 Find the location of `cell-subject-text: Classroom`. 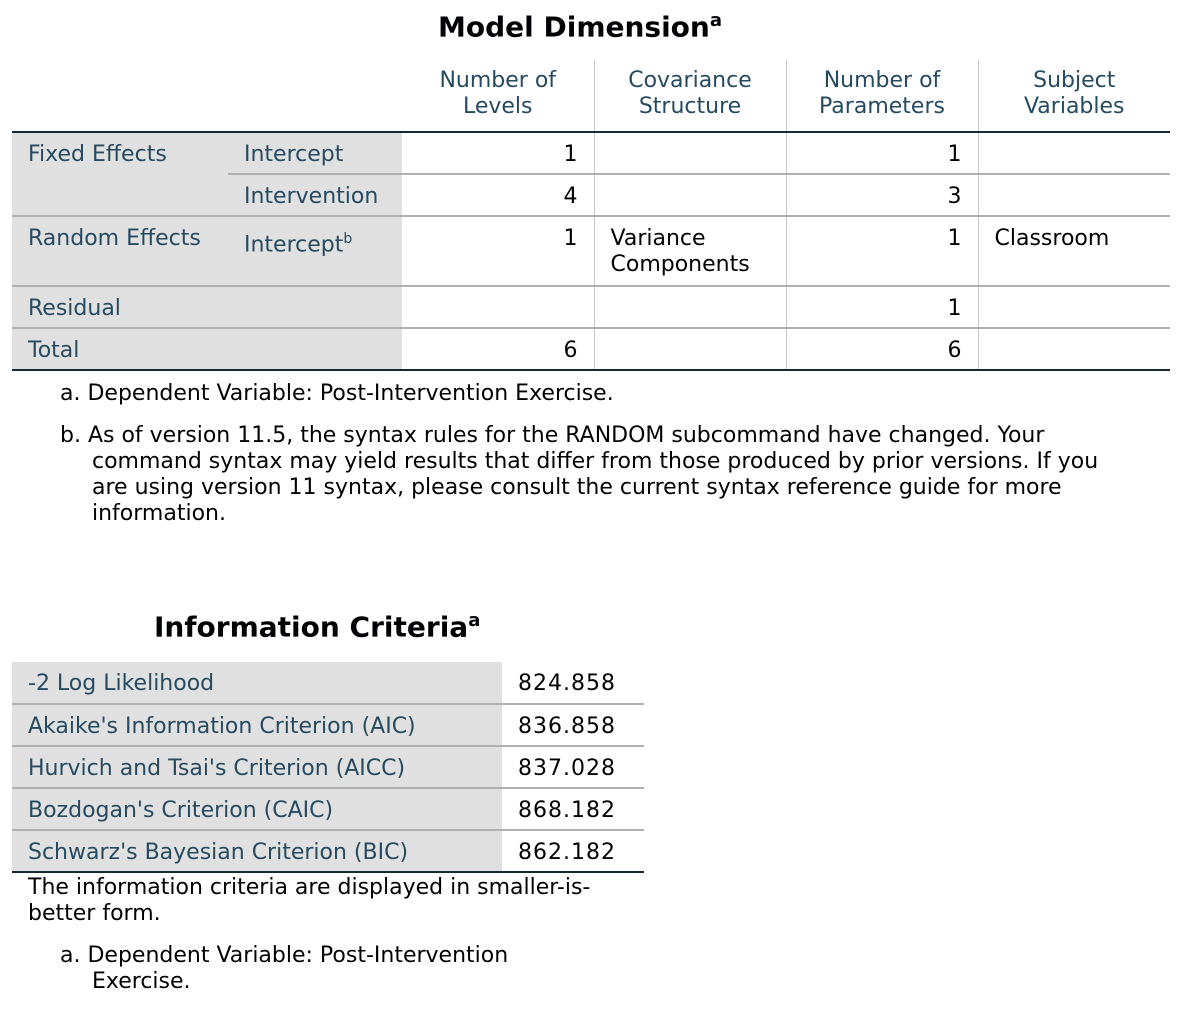

cell-subject-text: Classroom is located at coordinates (1052, 238).